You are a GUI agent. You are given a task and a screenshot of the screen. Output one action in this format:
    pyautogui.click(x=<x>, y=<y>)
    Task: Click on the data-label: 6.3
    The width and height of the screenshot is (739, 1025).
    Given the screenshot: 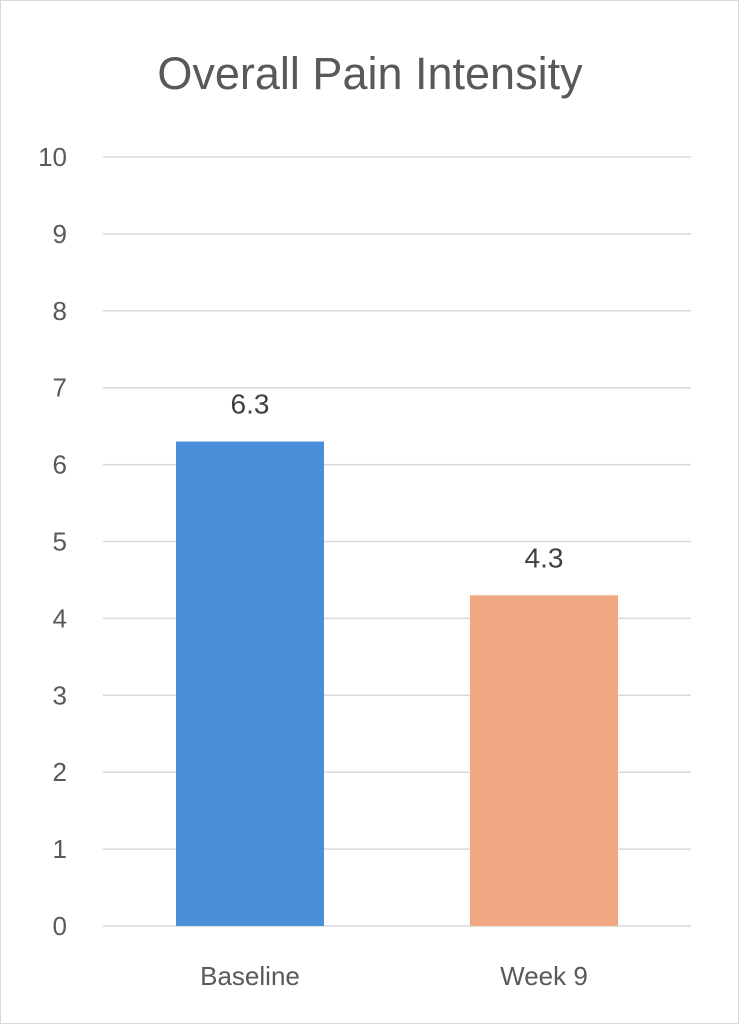 What is the action you would take?
    pyautogui.click(x=250, y=404)
    